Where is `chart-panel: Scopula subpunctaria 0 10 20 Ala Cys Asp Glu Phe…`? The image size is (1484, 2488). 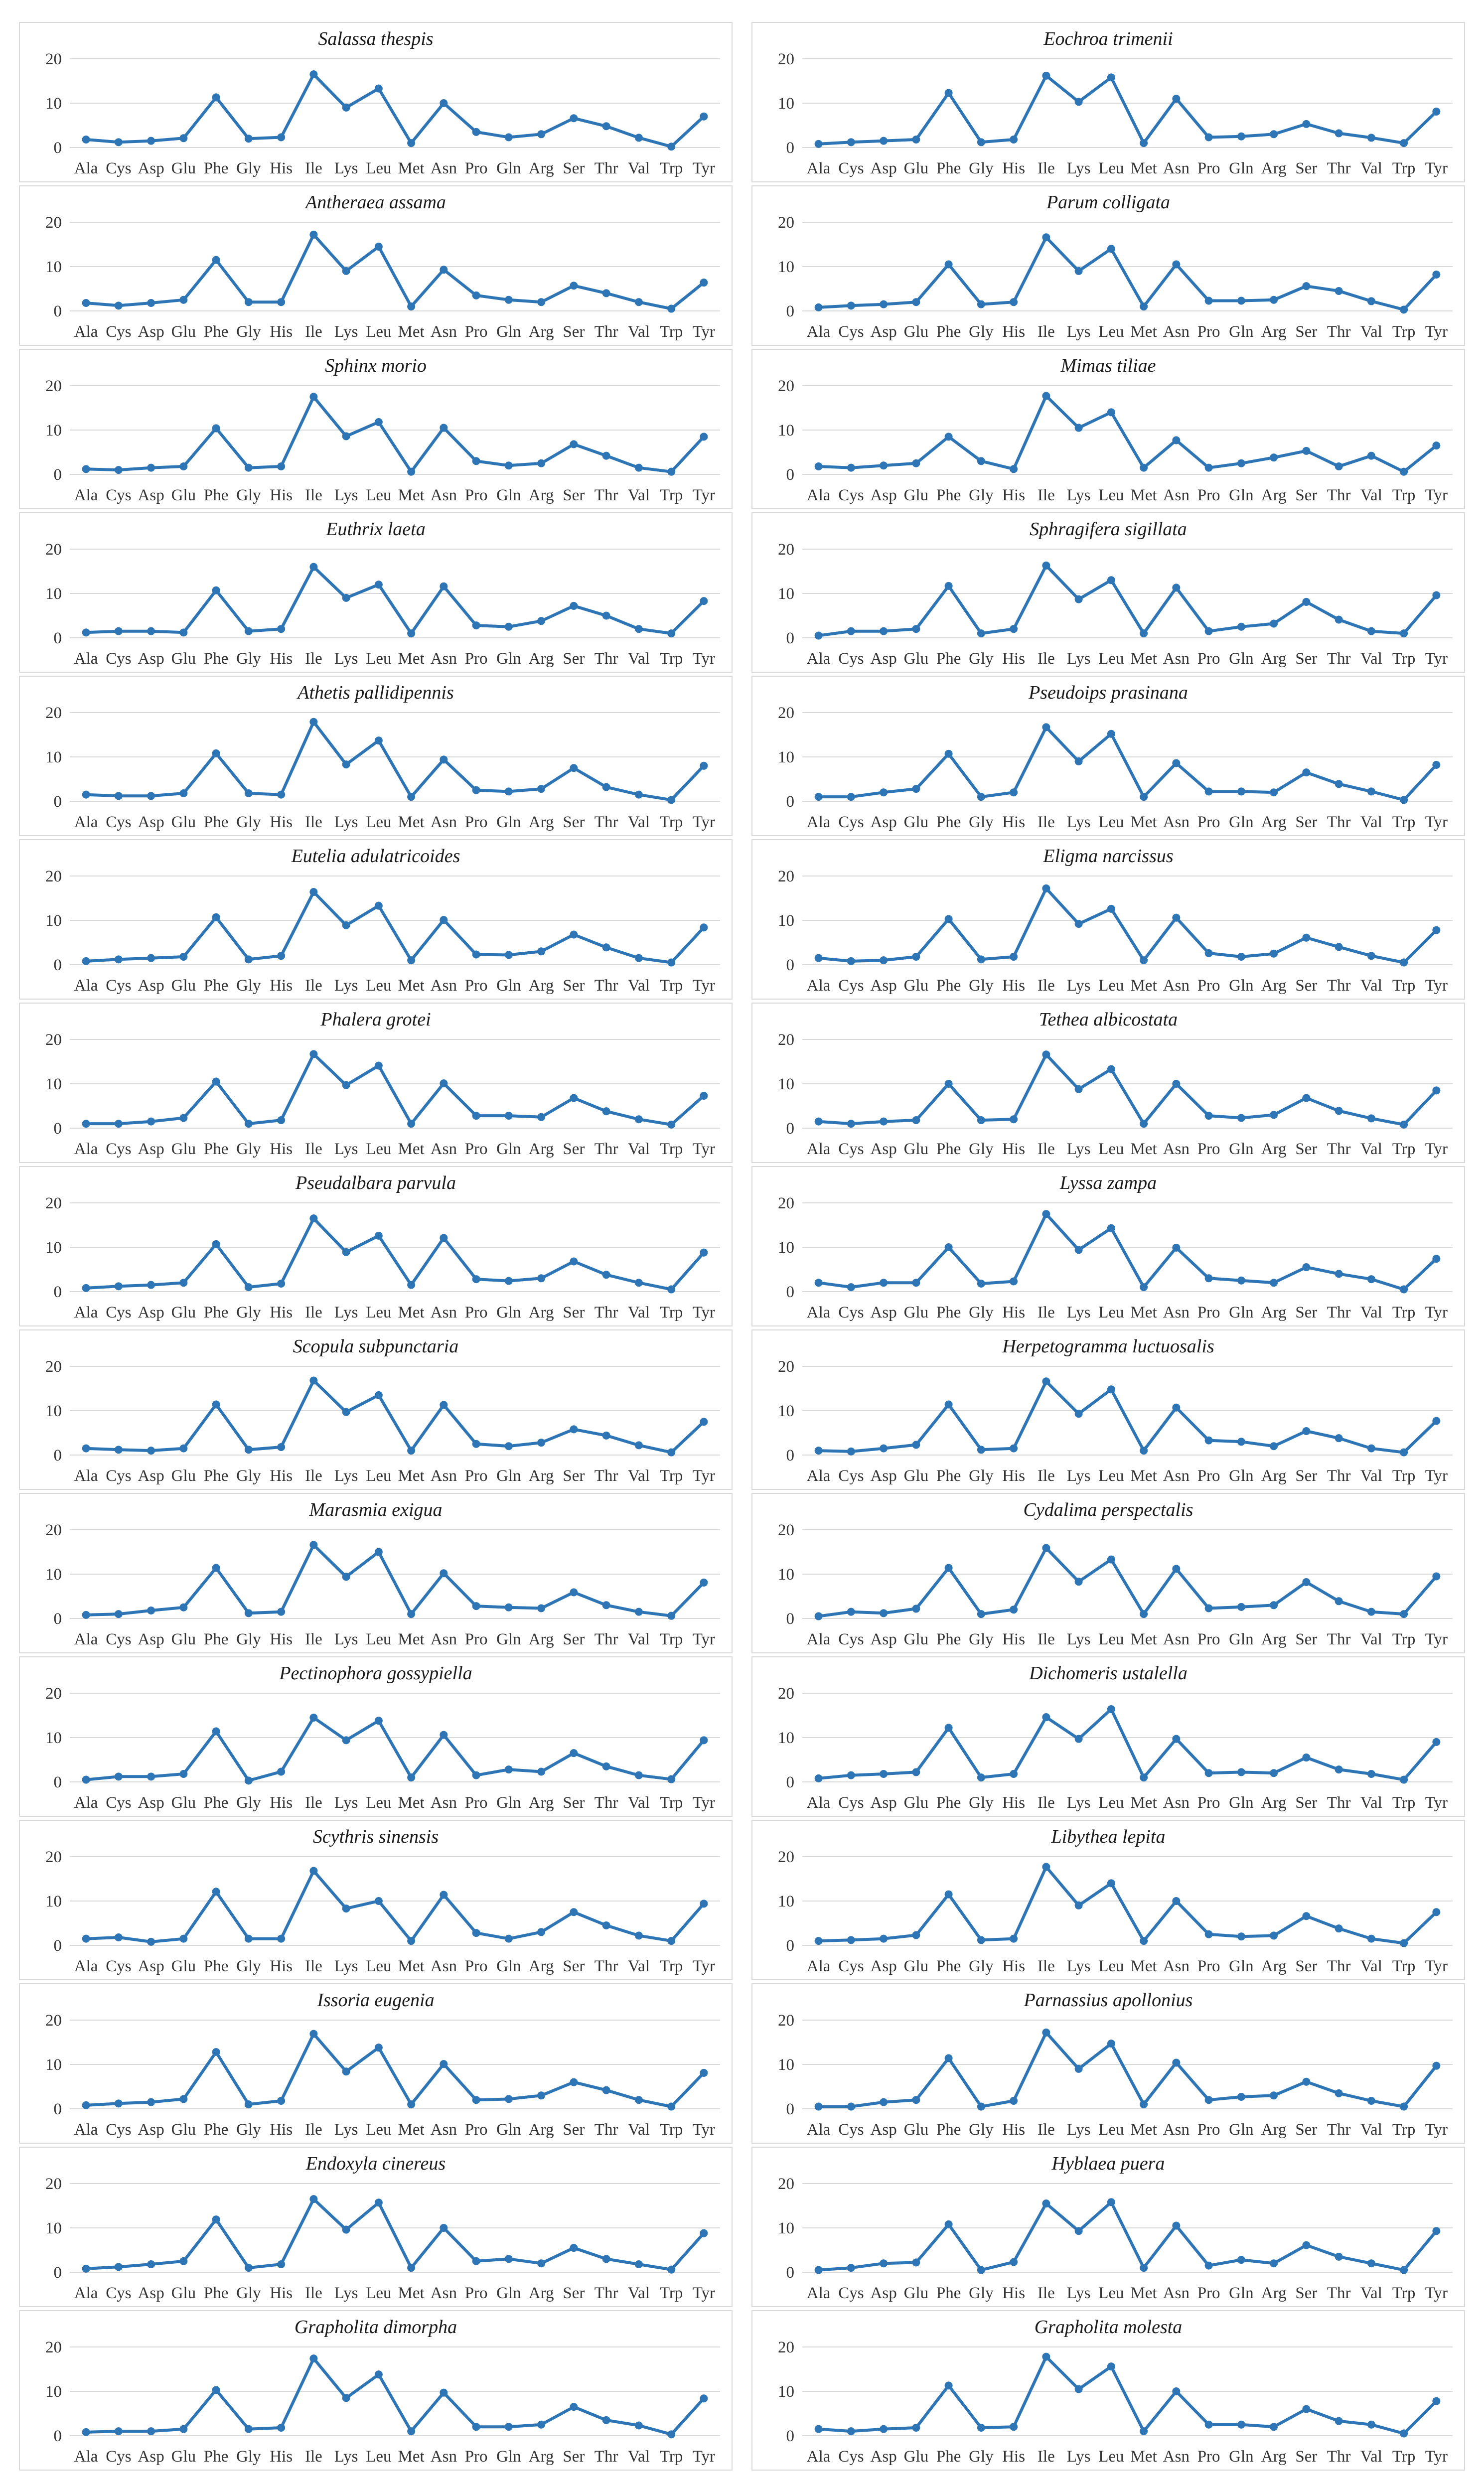
chart-panel: Scopula subpunctaria 0 10 20 Ala Cys Asp Glu Phe… is located at coordinates (376, 1409).